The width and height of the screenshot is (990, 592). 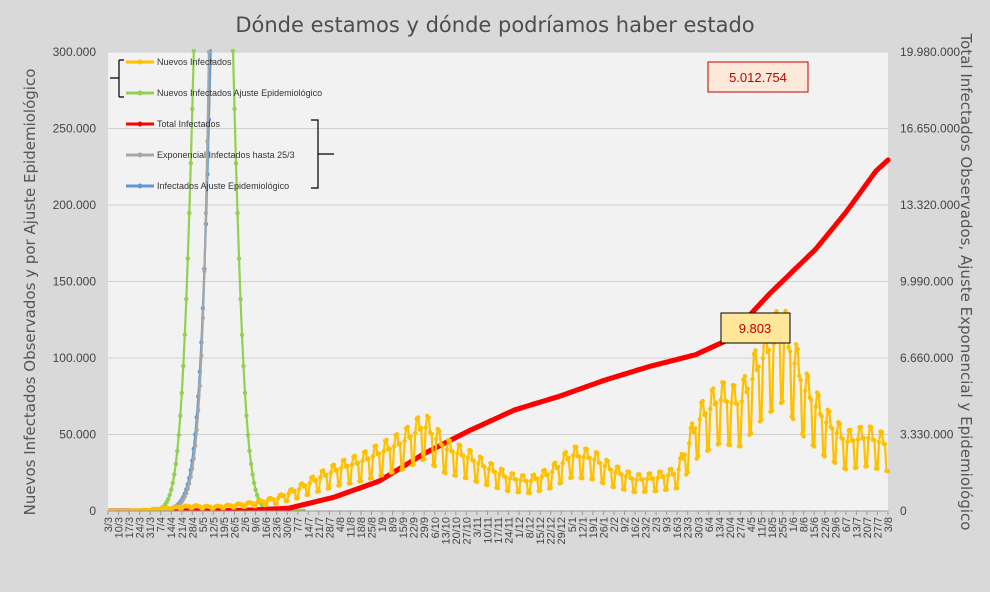 I want to click on x-tick-label: 24/3, so click(x=141, y=527).